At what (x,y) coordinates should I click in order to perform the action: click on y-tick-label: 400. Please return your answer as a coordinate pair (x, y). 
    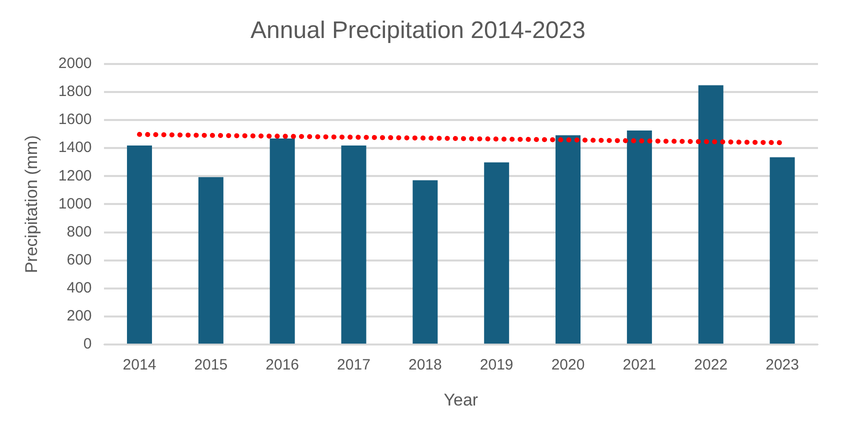
    Looking at the image, I should click on (79, 288).